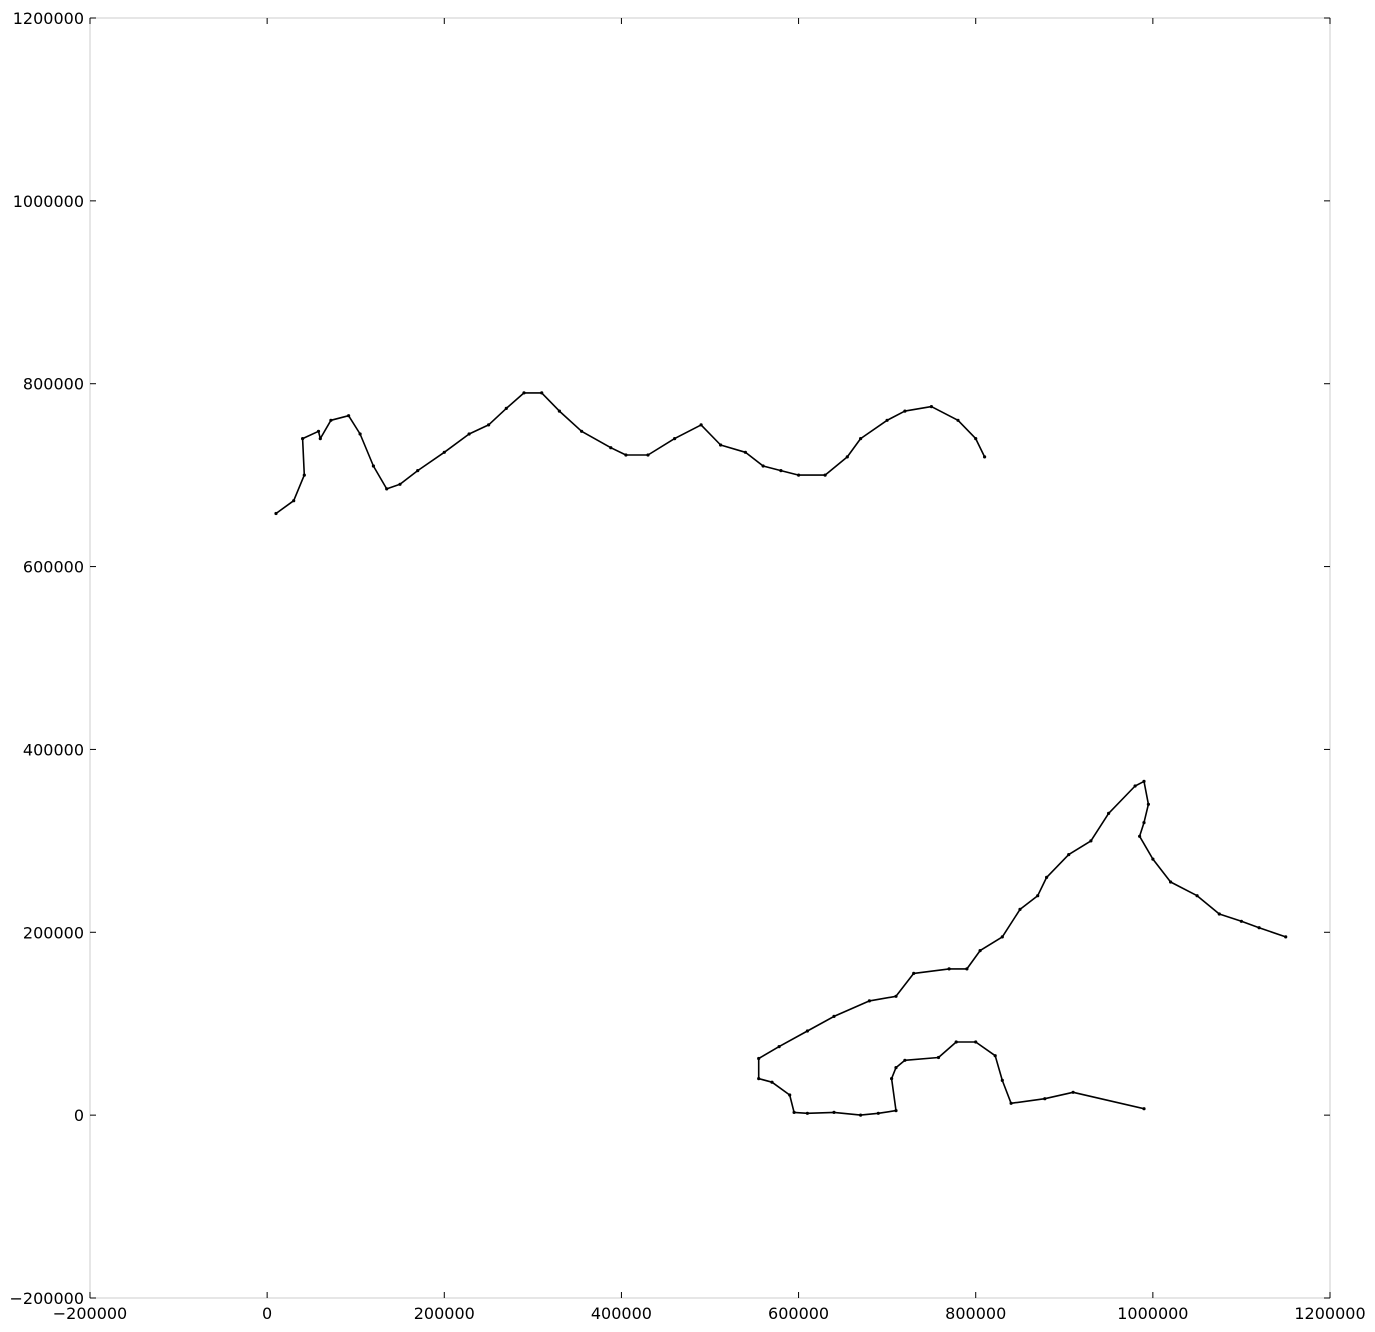  I want to click on x-tick-label: 600000, so click(798, 1313).